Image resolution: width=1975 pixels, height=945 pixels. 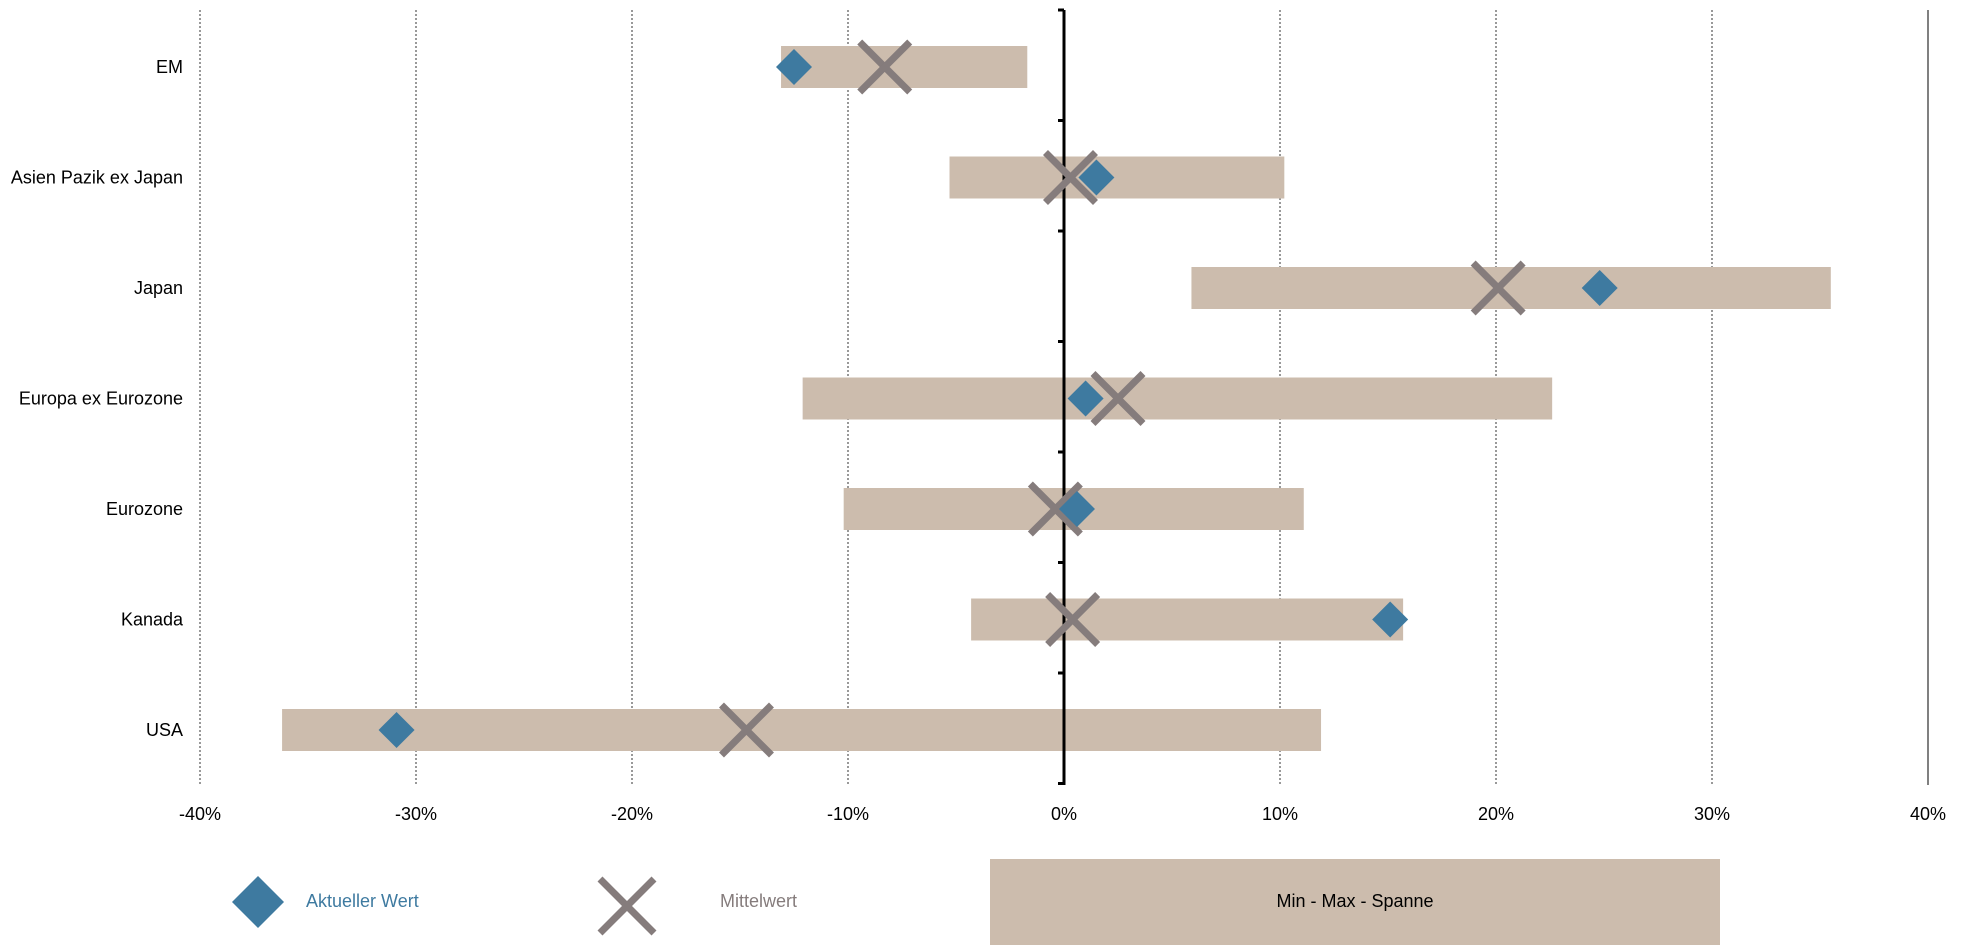 I want to click on x-tick-label: 20%, so click(x=1496, y=814).